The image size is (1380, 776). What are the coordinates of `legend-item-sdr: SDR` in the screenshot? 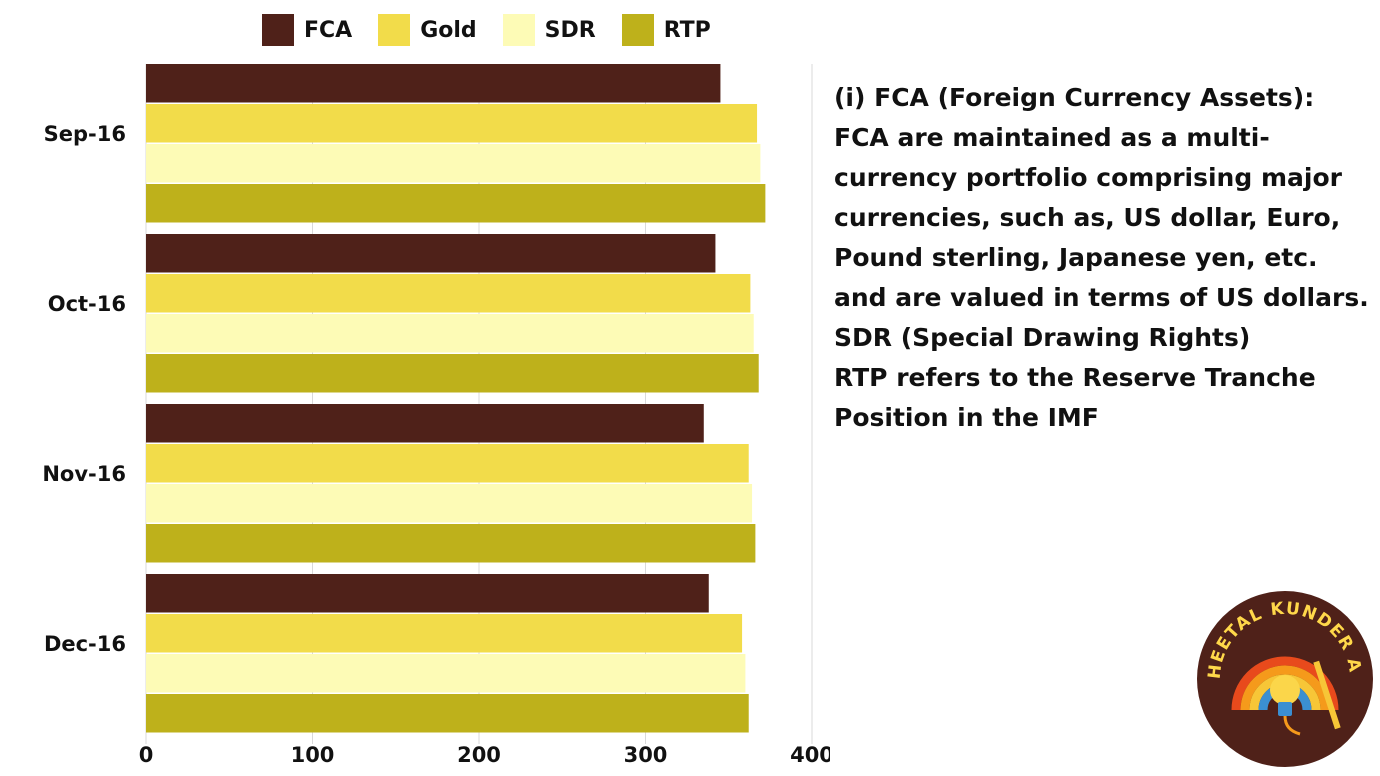 It's located at (549, 30).